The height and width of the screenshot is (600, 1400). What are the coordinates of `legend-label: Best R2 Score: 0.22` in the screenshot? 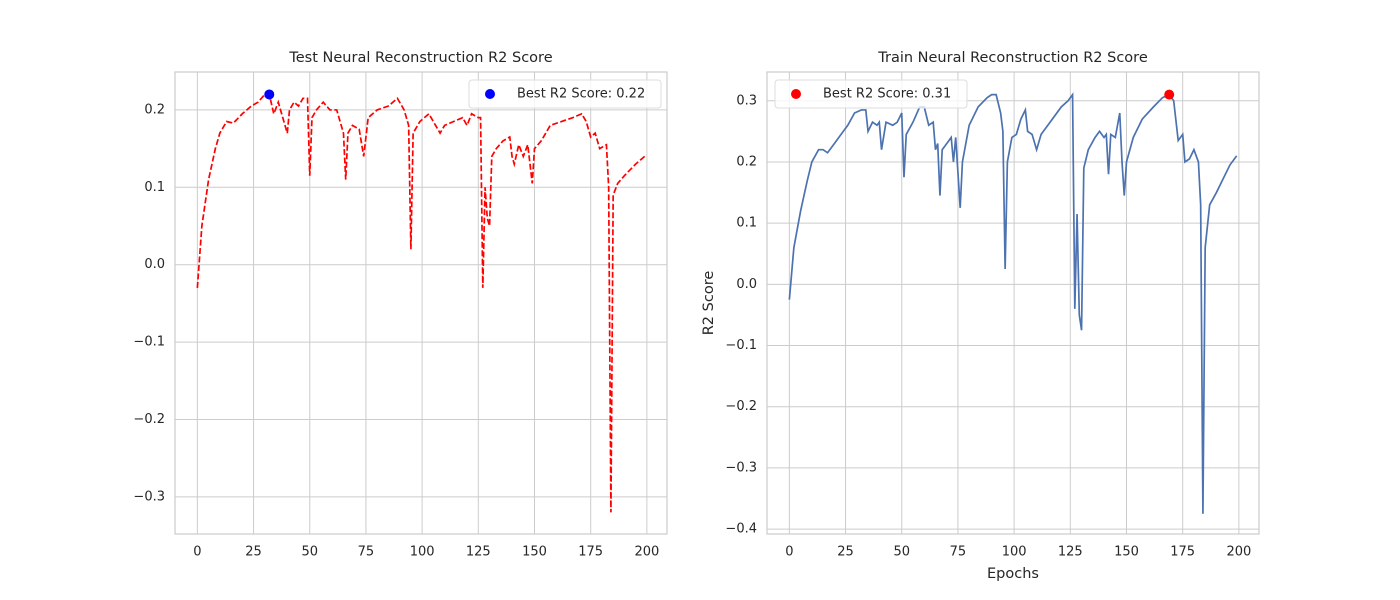 It's located at (581, 94).